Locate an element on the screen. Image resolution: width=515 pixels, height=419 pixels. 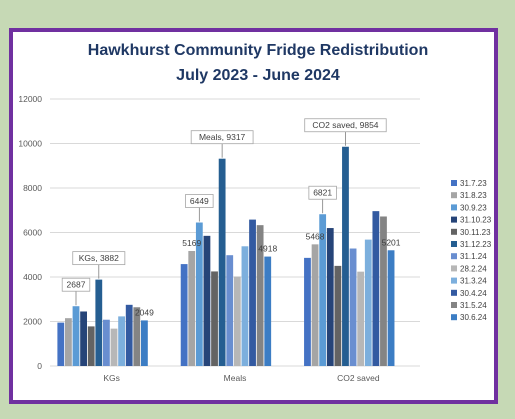
data-label: 5468 is located at coordinates (315, 236).